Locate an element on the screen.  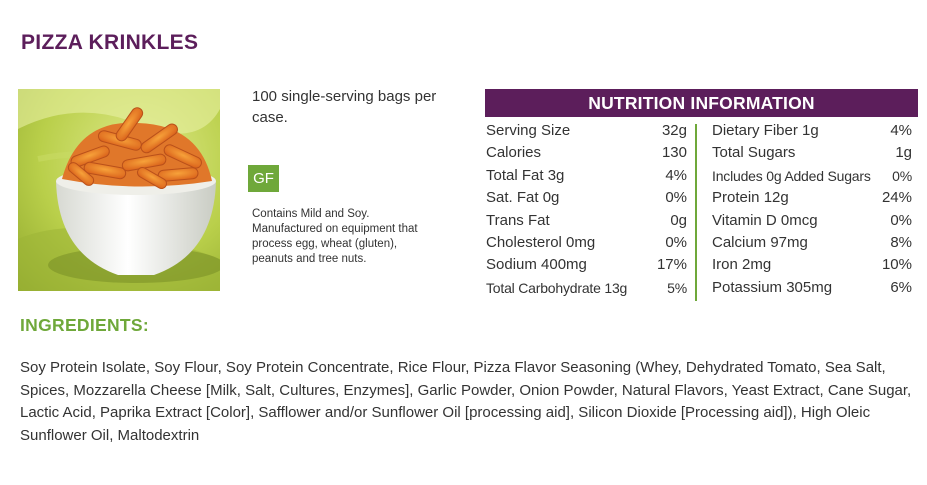
nutrient-value: 0g is located at coordinates (678, 220).